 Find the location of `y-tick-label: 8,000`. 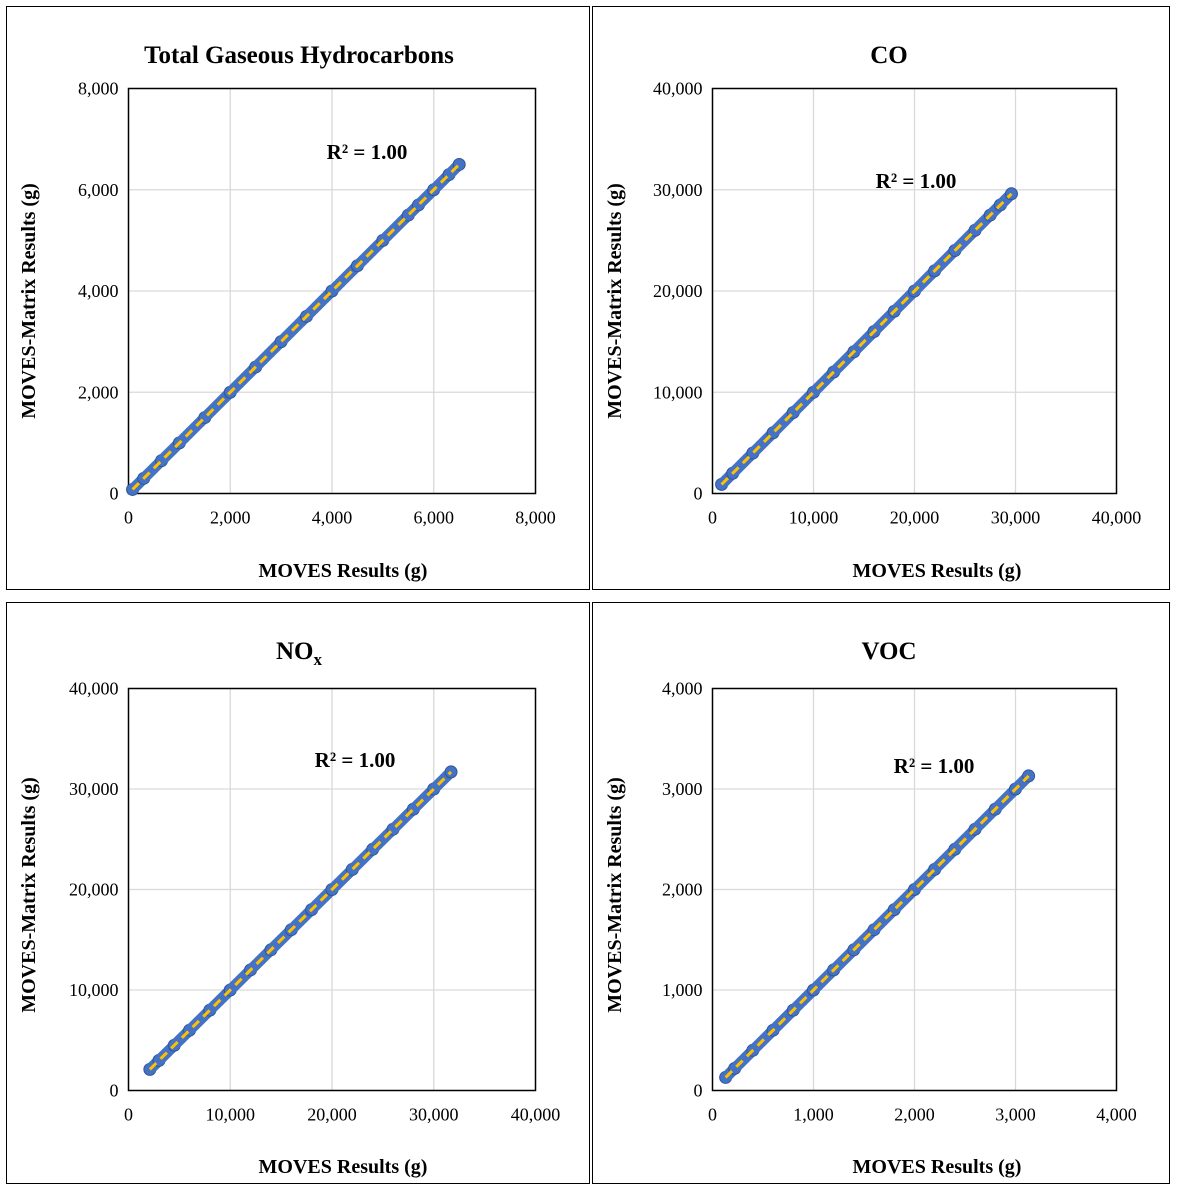

y-tick-label: 8,000 is located at coordinates (98, 89).